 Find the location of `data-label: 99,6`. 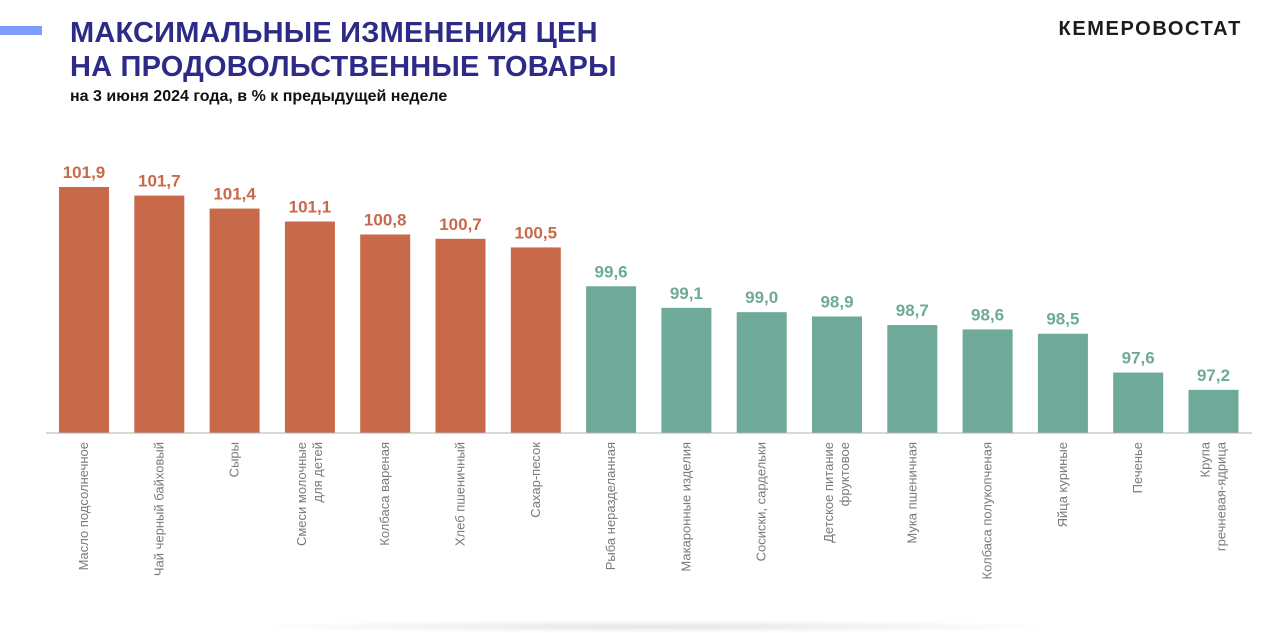

data-label: 99,6 is located at coordinates (611, 271).